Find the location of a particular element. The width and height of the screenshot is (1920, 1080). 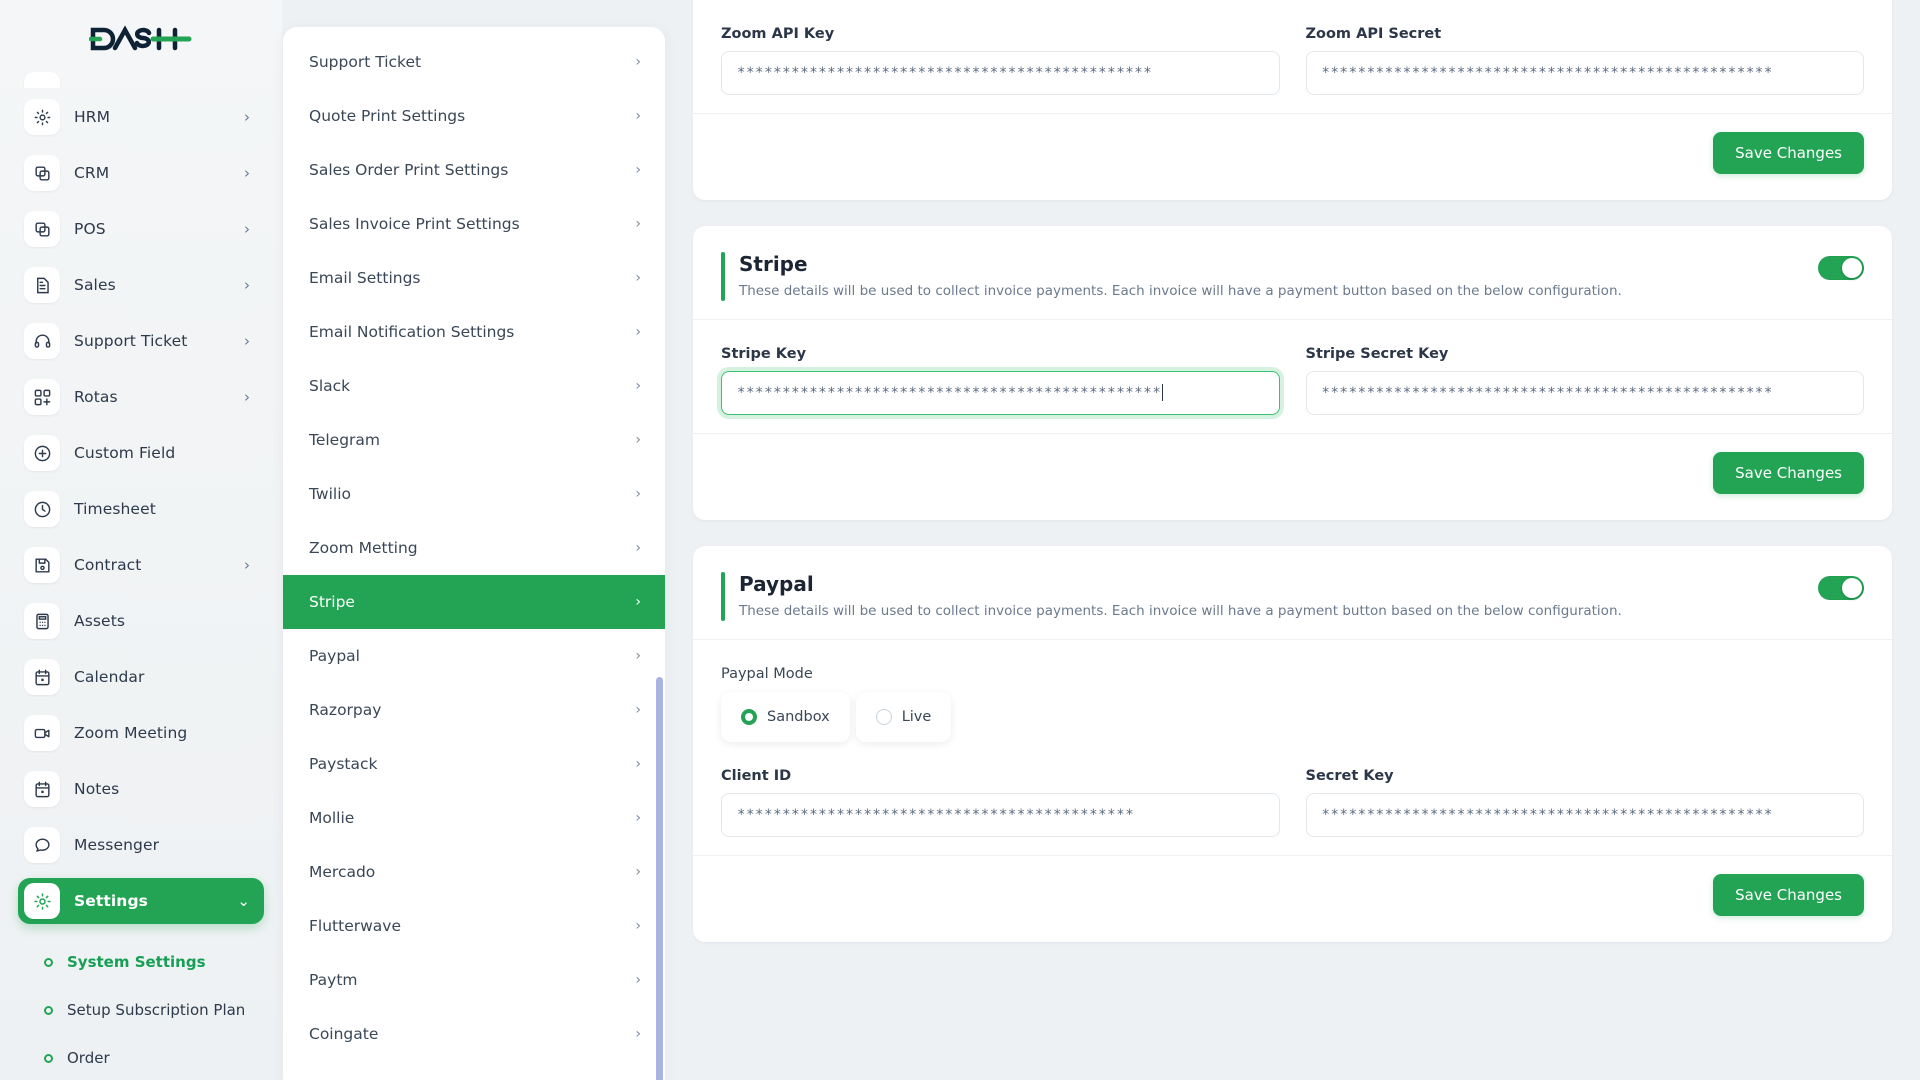

sidebar-item-notes: Notes is located at coordinates (141, 789).